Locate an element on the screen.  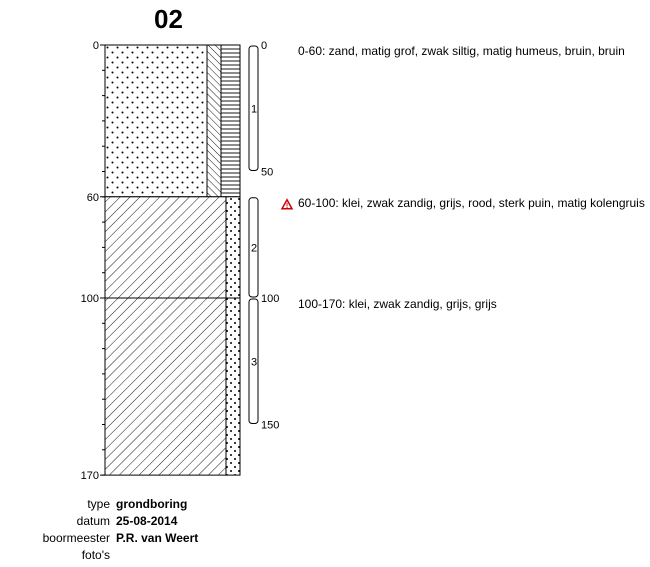
warning-triangle-shape is located at coordinates (287, 204).